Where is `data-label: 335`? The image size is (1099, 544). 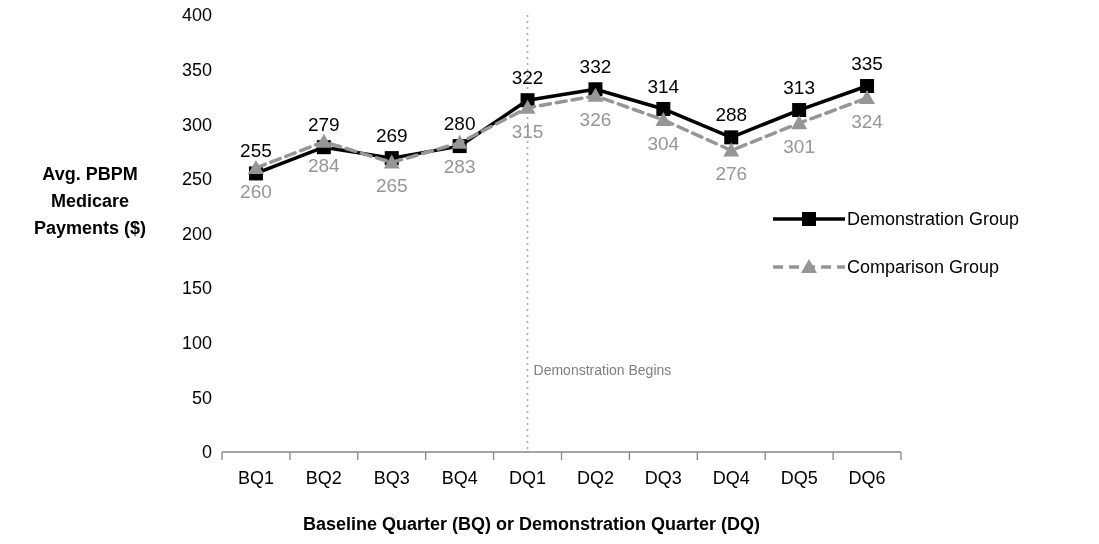
data-label: 335 is located at coordinates (867, 64).